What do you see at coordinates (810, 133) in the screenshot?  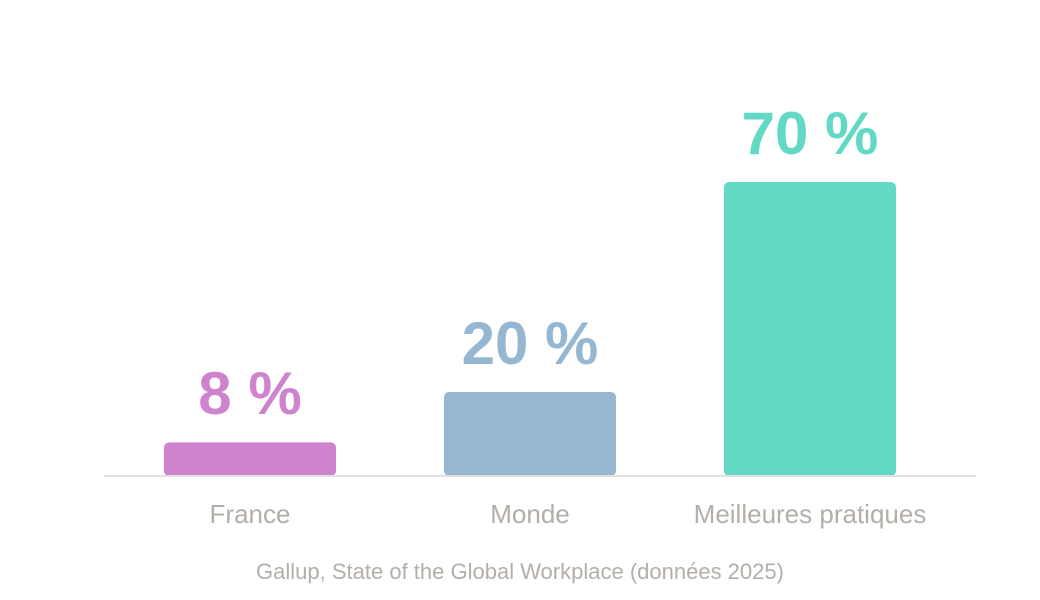 I see `value-label: 70 %` at bounding box center [810, 133].